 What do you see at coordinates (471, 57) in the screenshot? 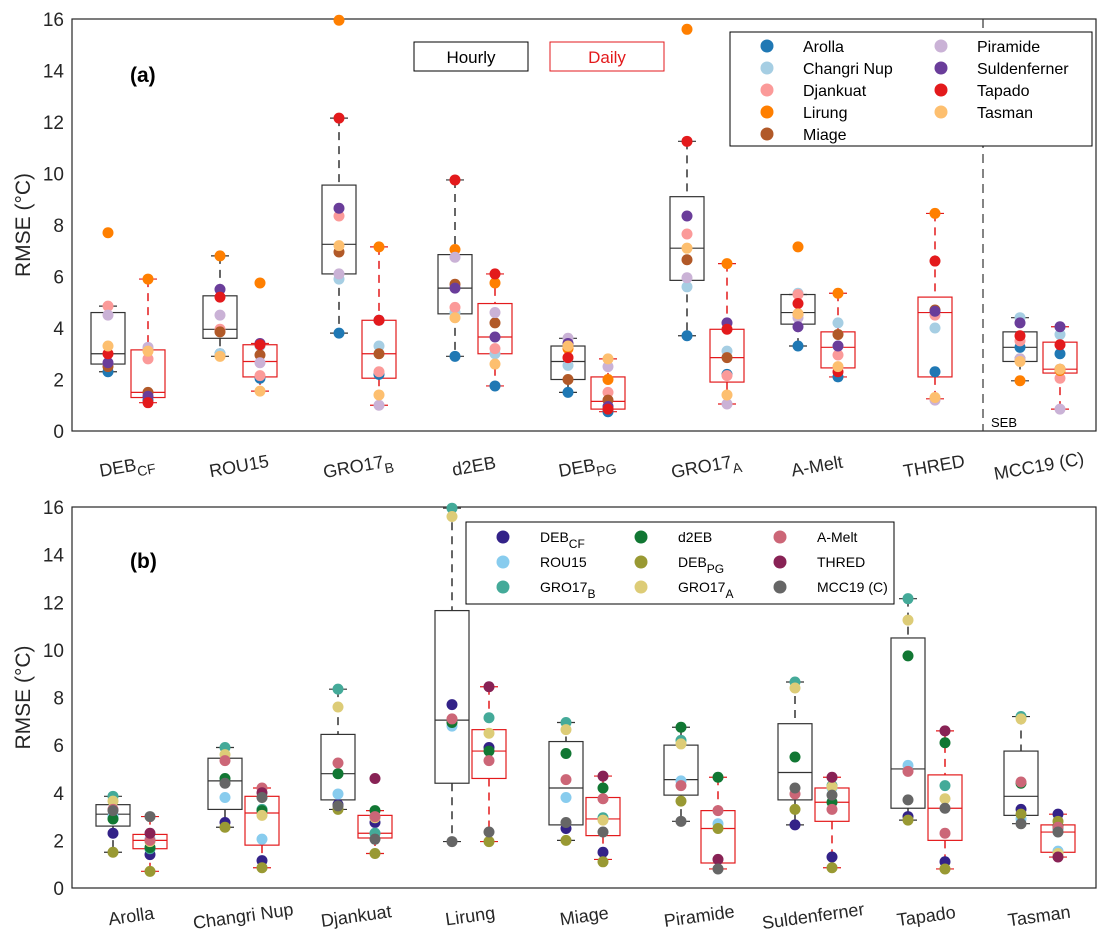
I see `legend-hourly-label: Hourly` at bounding box center [471, 57].